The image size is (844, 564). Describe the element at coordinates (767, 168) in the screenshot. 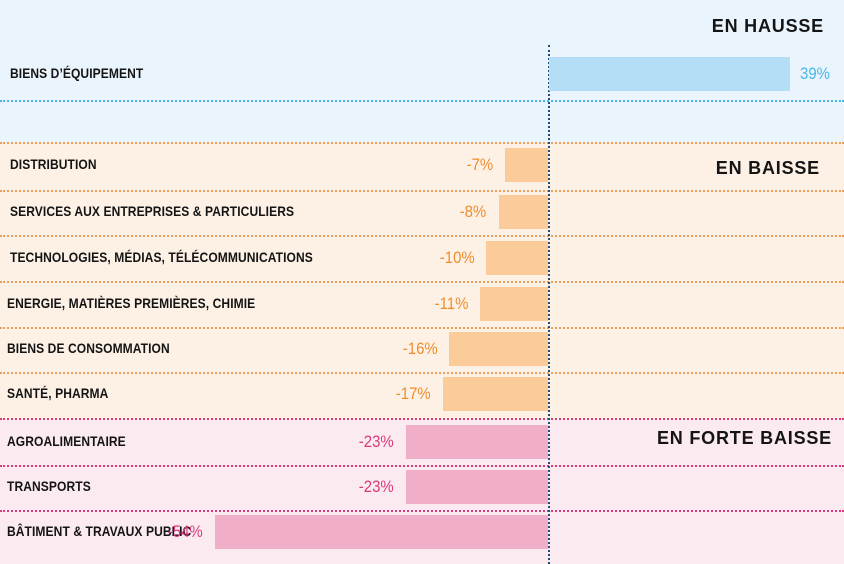

I see `group-label-en-baisse: EN BAISSE` at that location.